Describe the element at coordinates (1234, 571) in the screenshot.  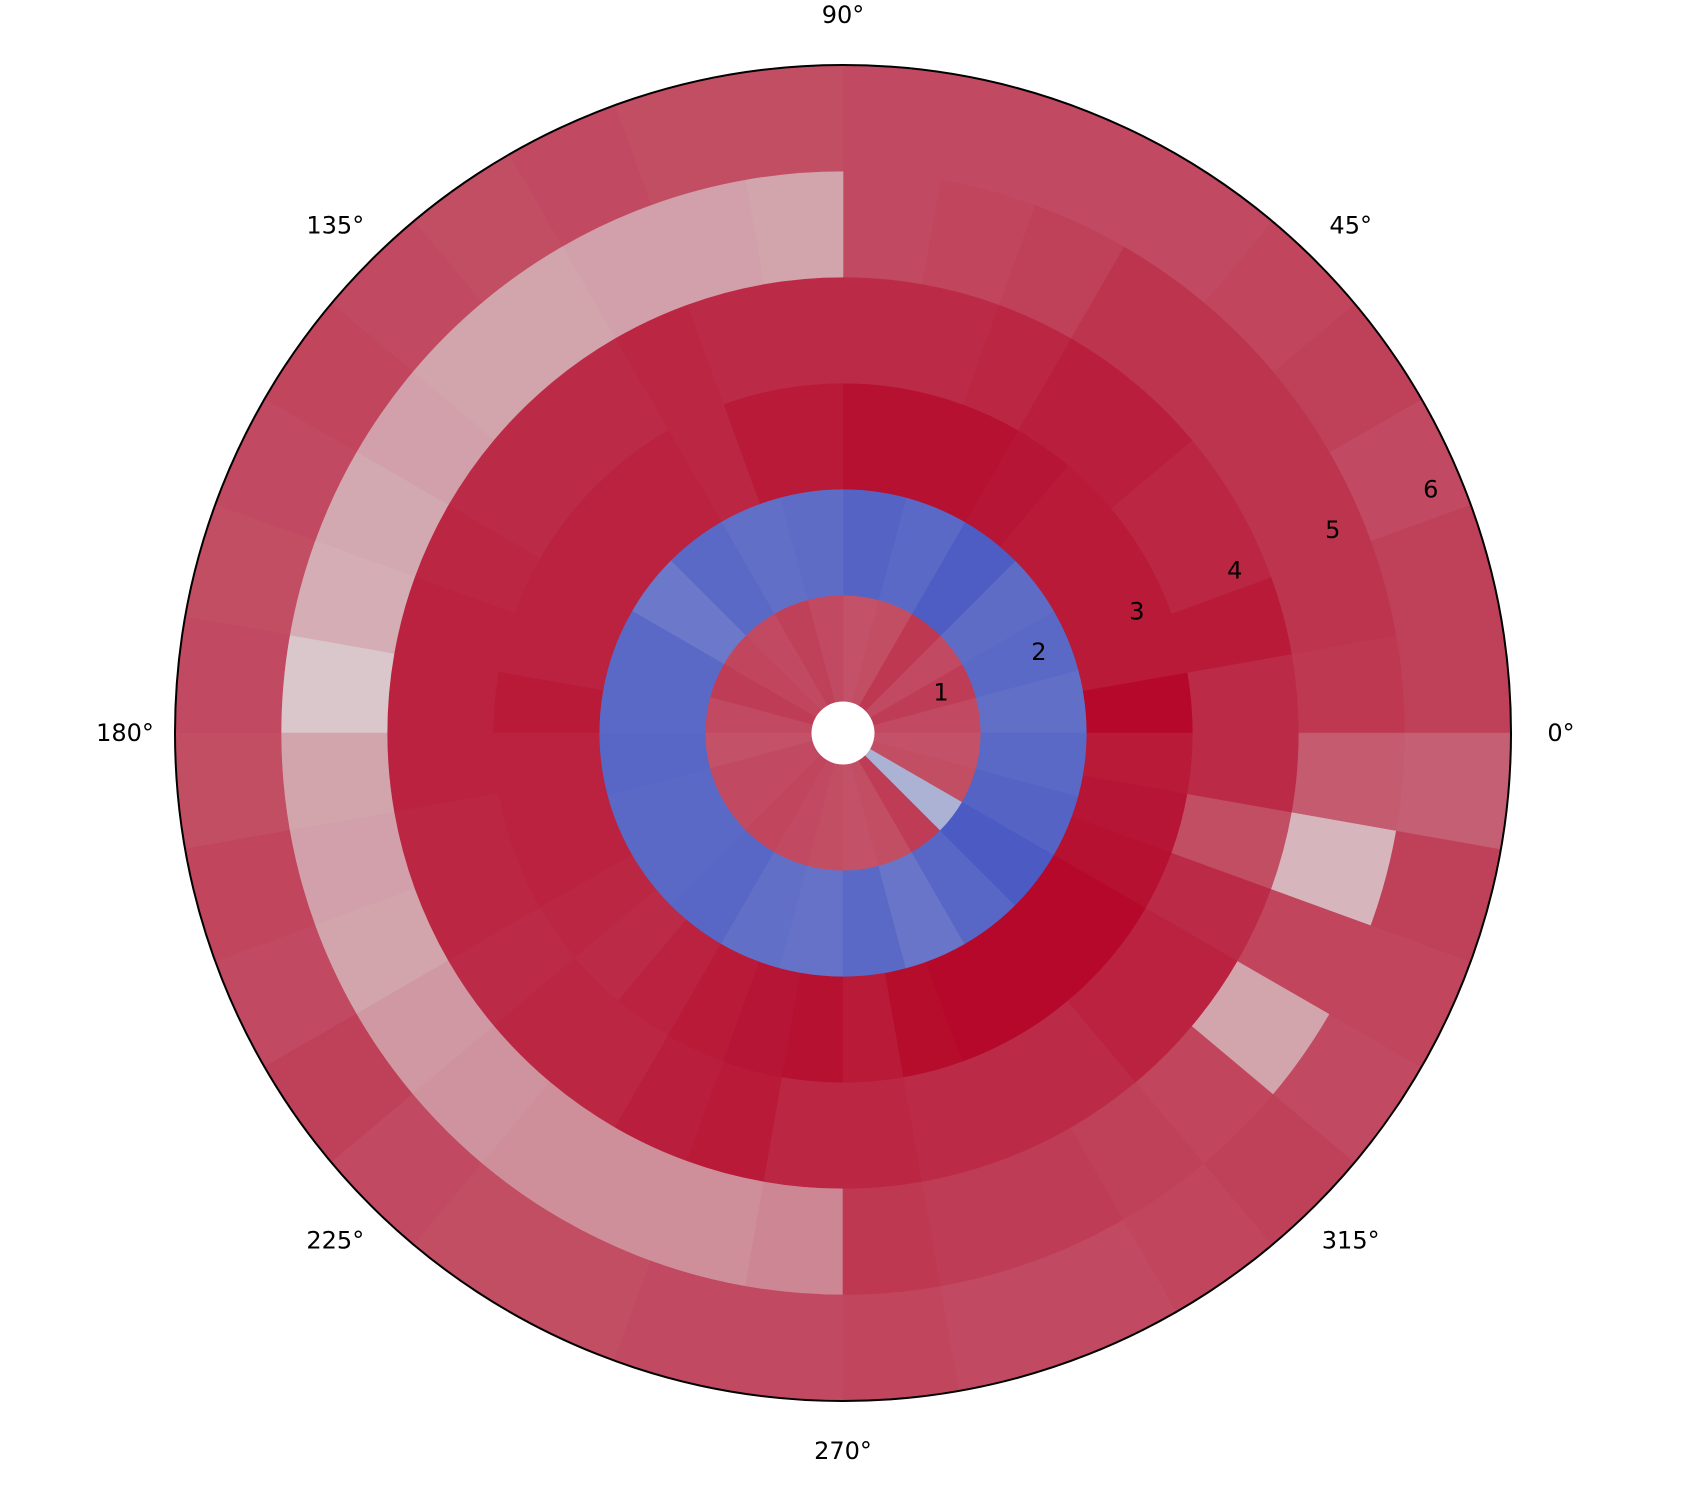
I see `radius-tick-label-4: 4` at that location.